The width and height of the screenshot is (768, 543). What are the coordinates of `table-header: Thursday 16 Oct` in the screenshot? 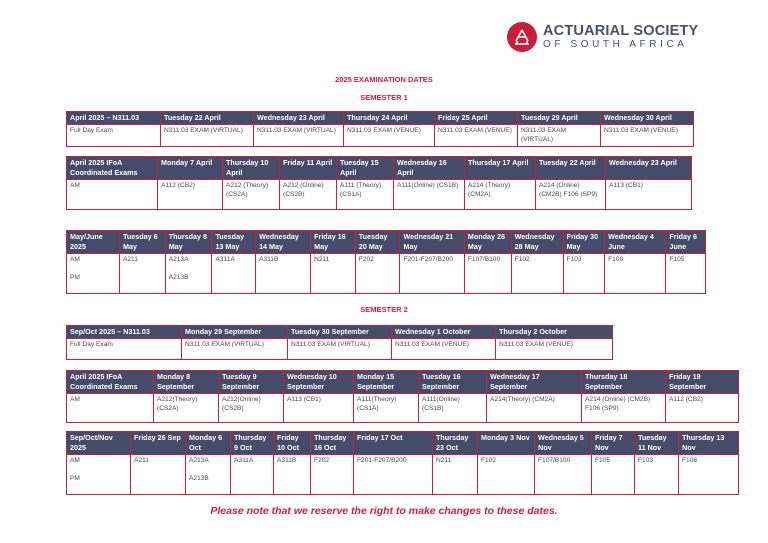 It's located at (332, 443).